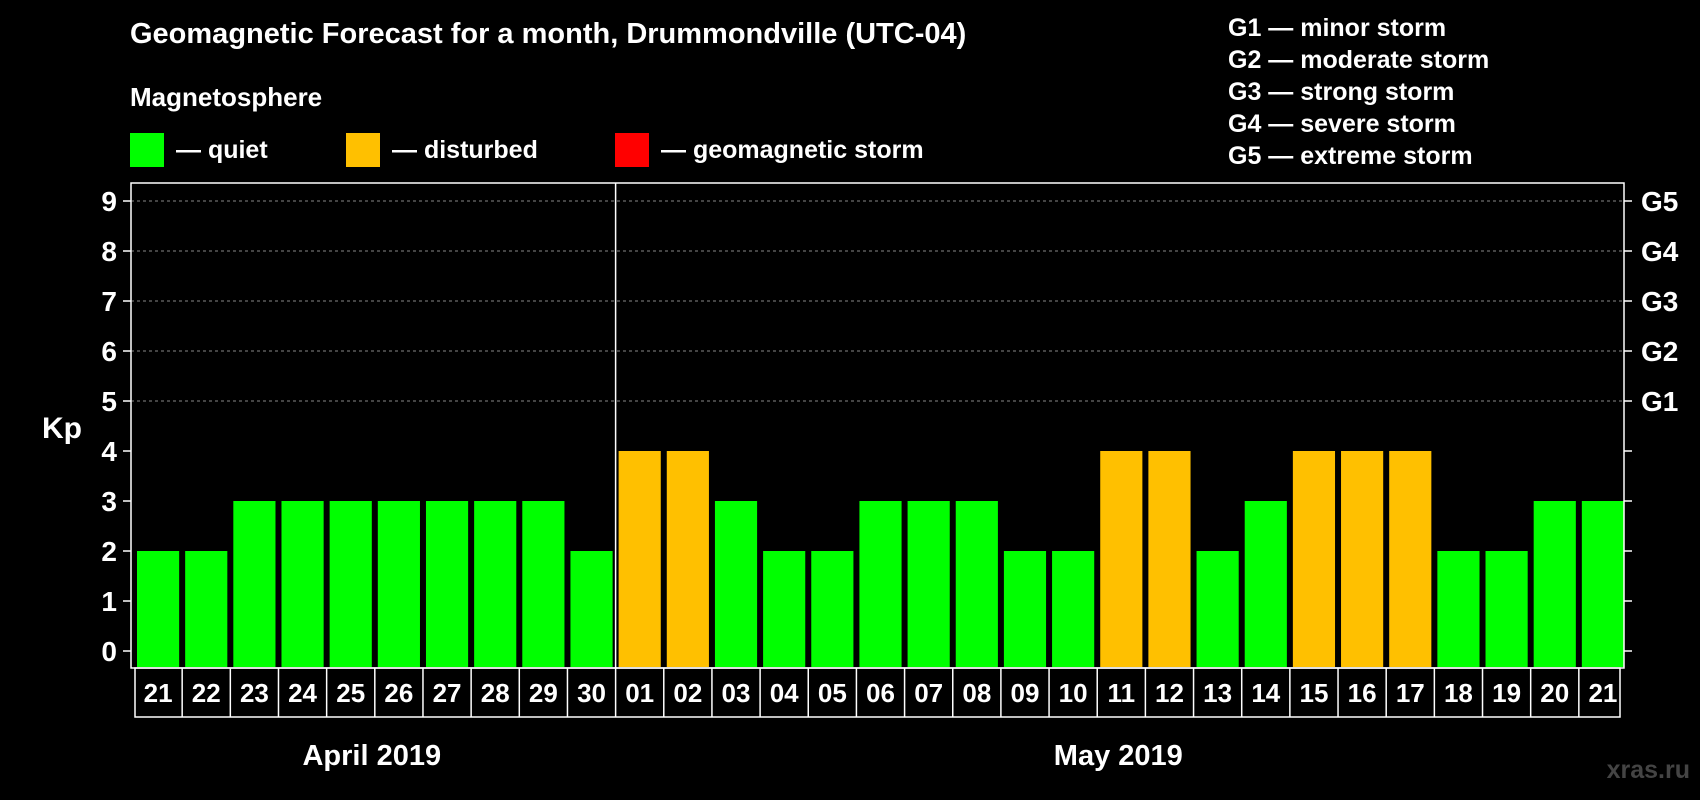  I want to click on right-axis-label-g5: G5, so click(1659, 201).